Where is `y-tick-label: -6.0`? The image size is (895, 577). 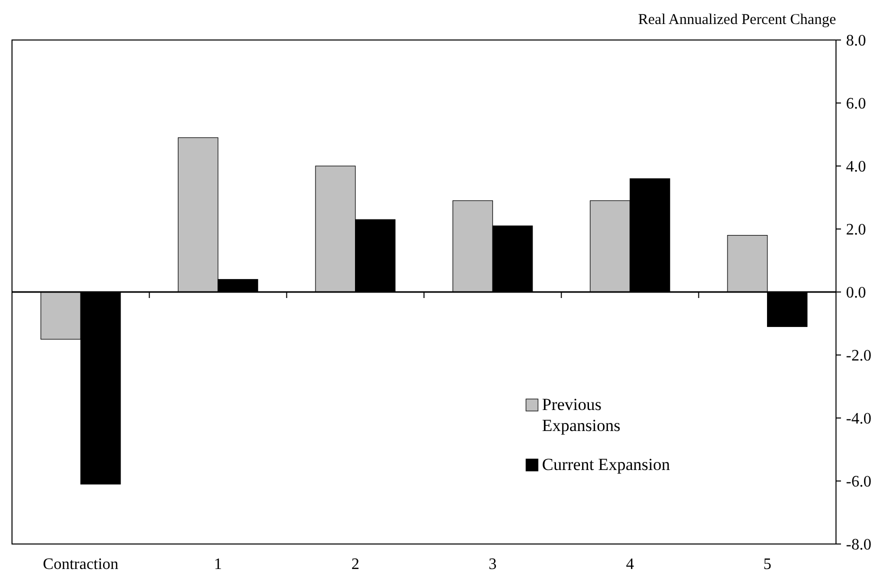 y-tick-label: -6.0 is located at coordinates (859, 482).